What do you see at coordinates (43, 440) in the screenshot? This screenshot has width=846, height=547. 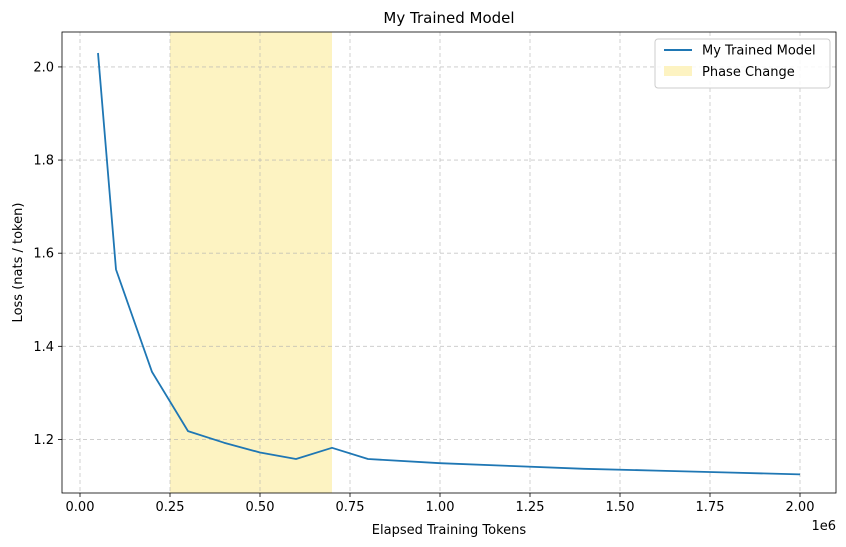 I see `y-tick-label: 1.2` at bounding box center [43, 440].